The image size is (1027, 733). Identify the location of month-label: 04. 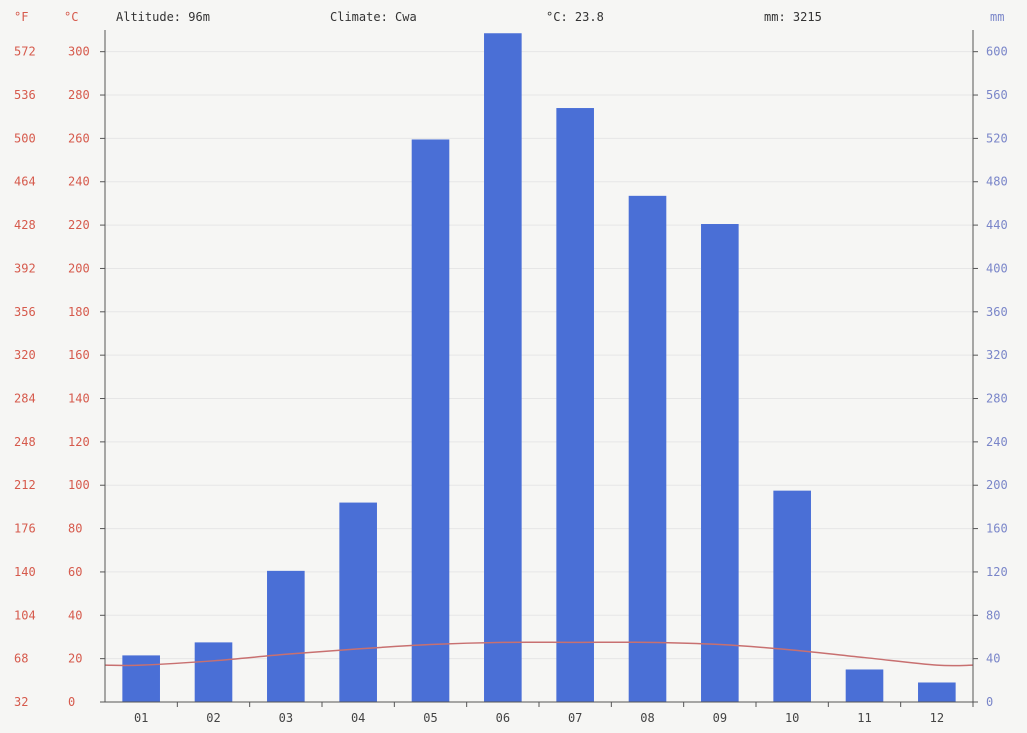
(358, 718).